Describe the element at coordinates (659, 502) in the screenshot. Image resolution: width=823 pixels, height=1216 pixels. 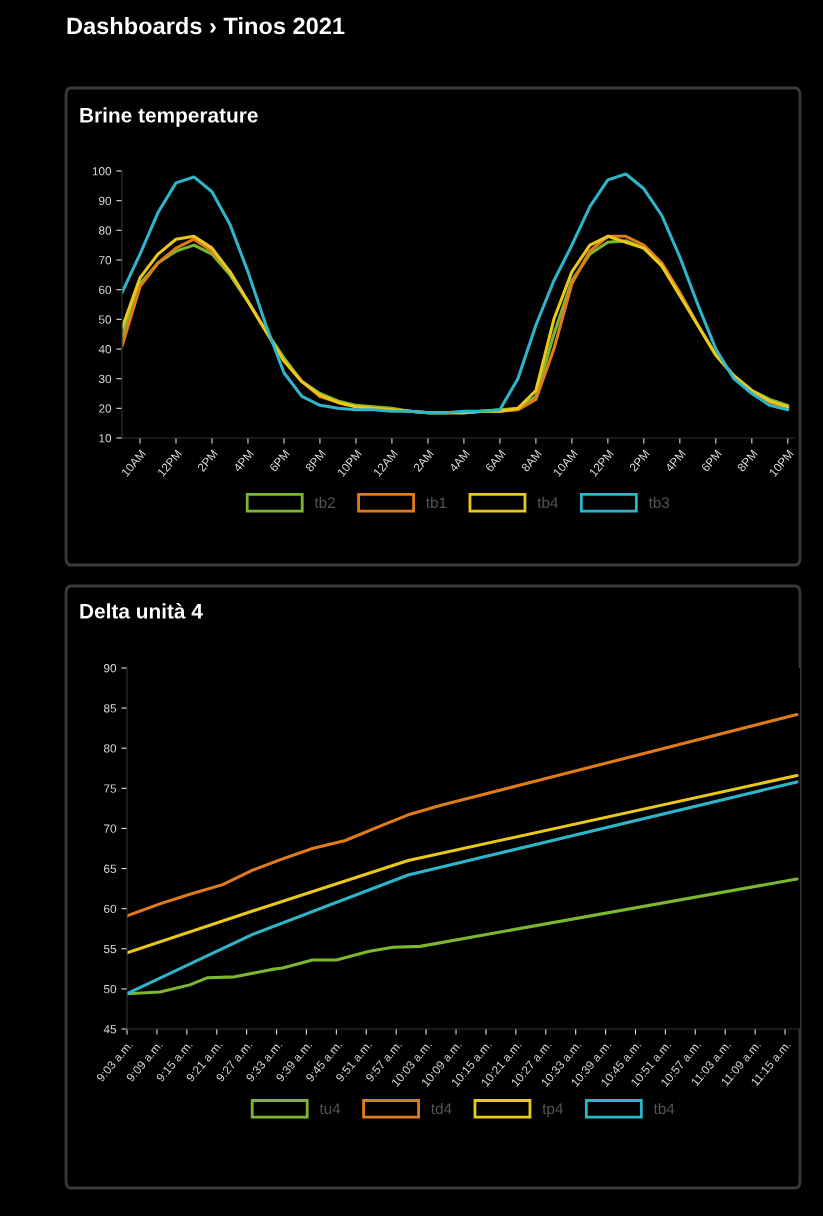
I see `legend-label: tb3` at that location.